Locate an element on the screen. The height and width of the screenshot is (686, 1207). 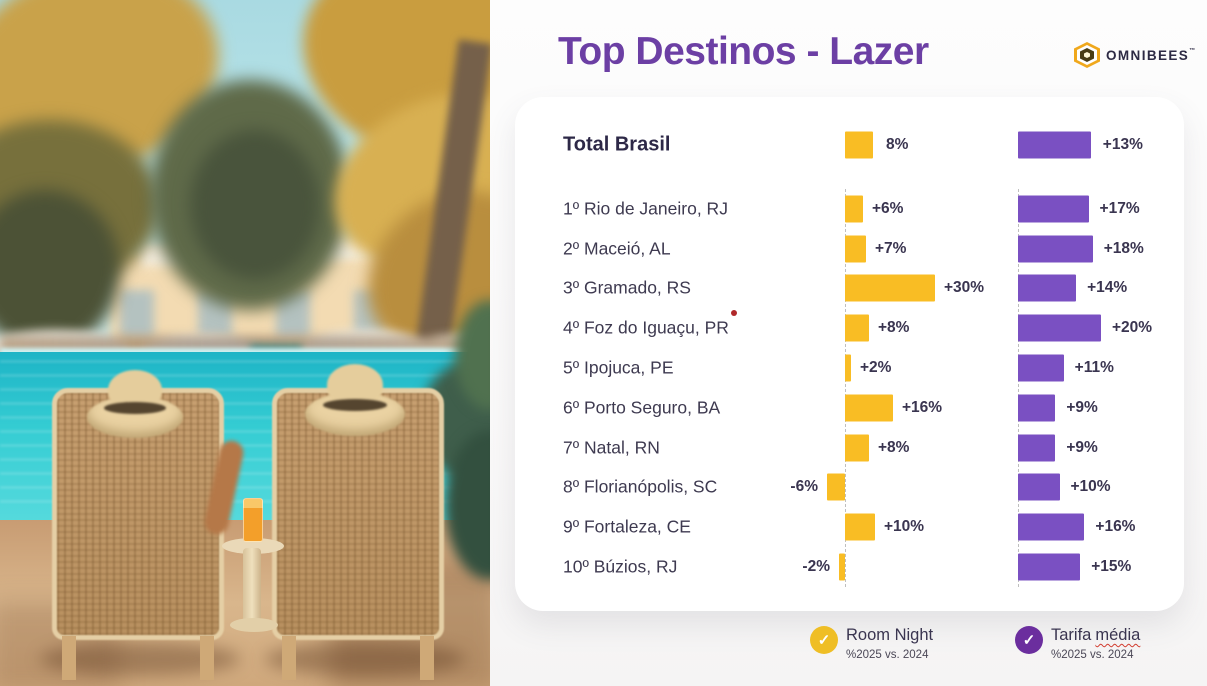
room-night-value: 8% is located at coordinates (897, 144).